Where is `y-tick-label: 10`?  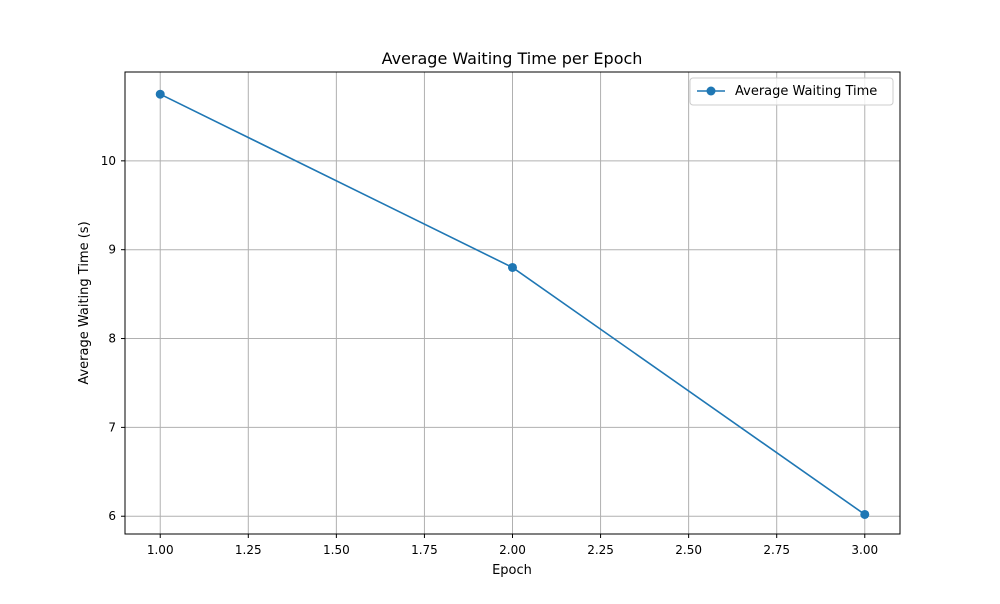
y-tick-label: 10 is located at coordinates (108, 161).